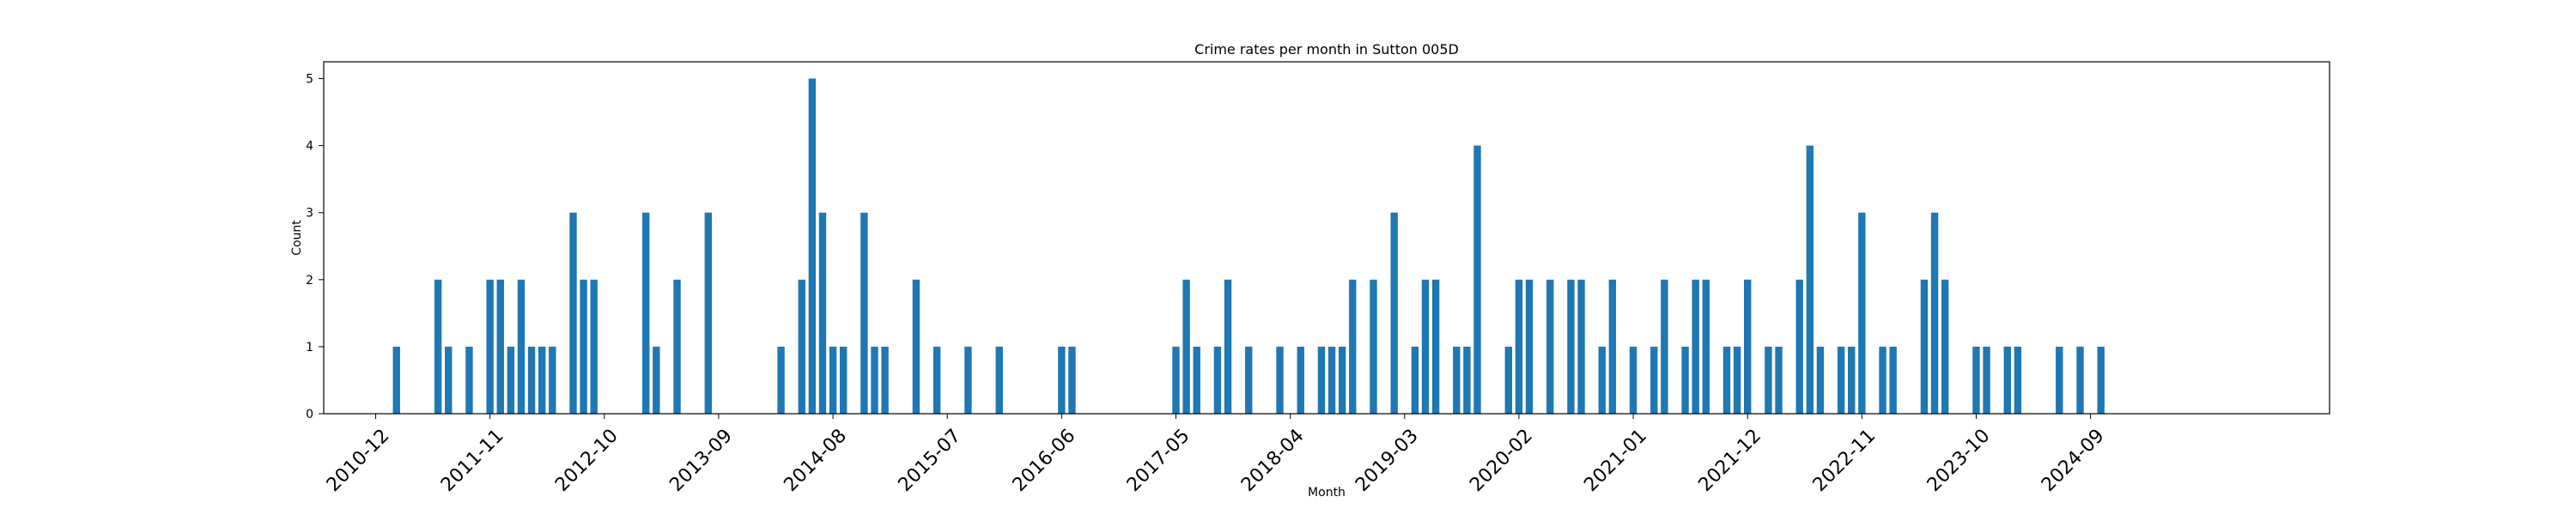  Describe the element at coordinates (297, 238) in the screenshot. I see `y-axis-label: Count` at that location.